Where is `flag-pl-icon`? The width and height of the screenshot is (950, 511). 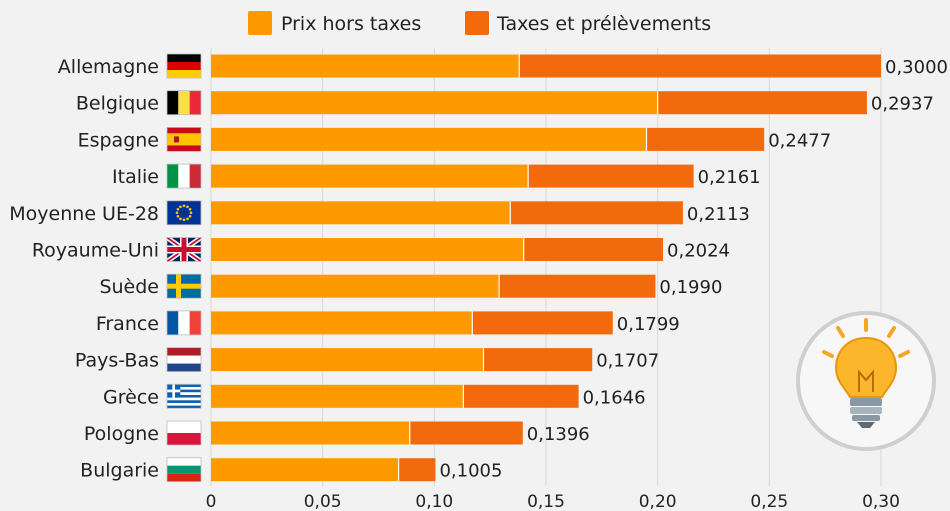 flag-pl-icon is located at coordinates (184, 433).